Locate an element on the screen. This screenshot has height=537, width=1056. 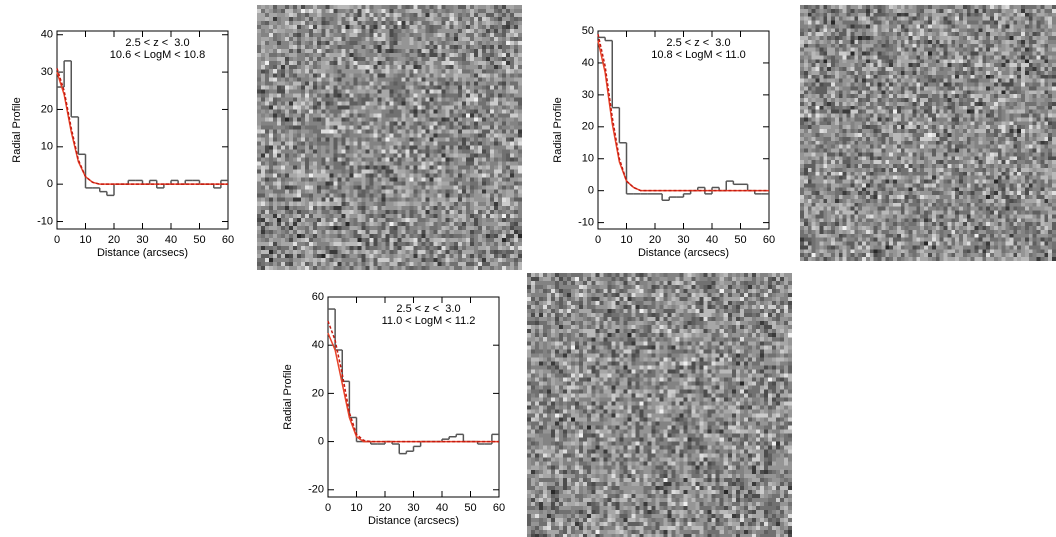
annotation: 10.8 < LogM < 11.0 is located at coordinates (698, 55).